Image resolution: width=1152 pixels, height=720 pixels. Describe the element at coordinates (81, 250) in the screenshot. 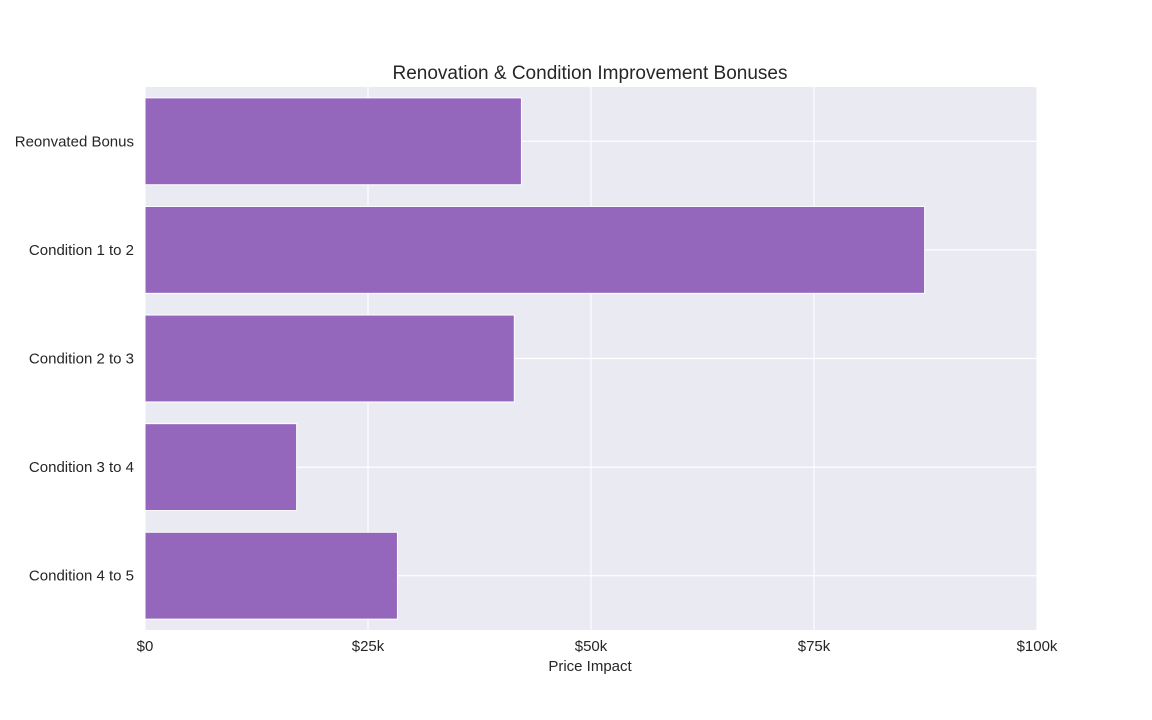

I see `y-tick-label: Condition 1 to 2` at that location.